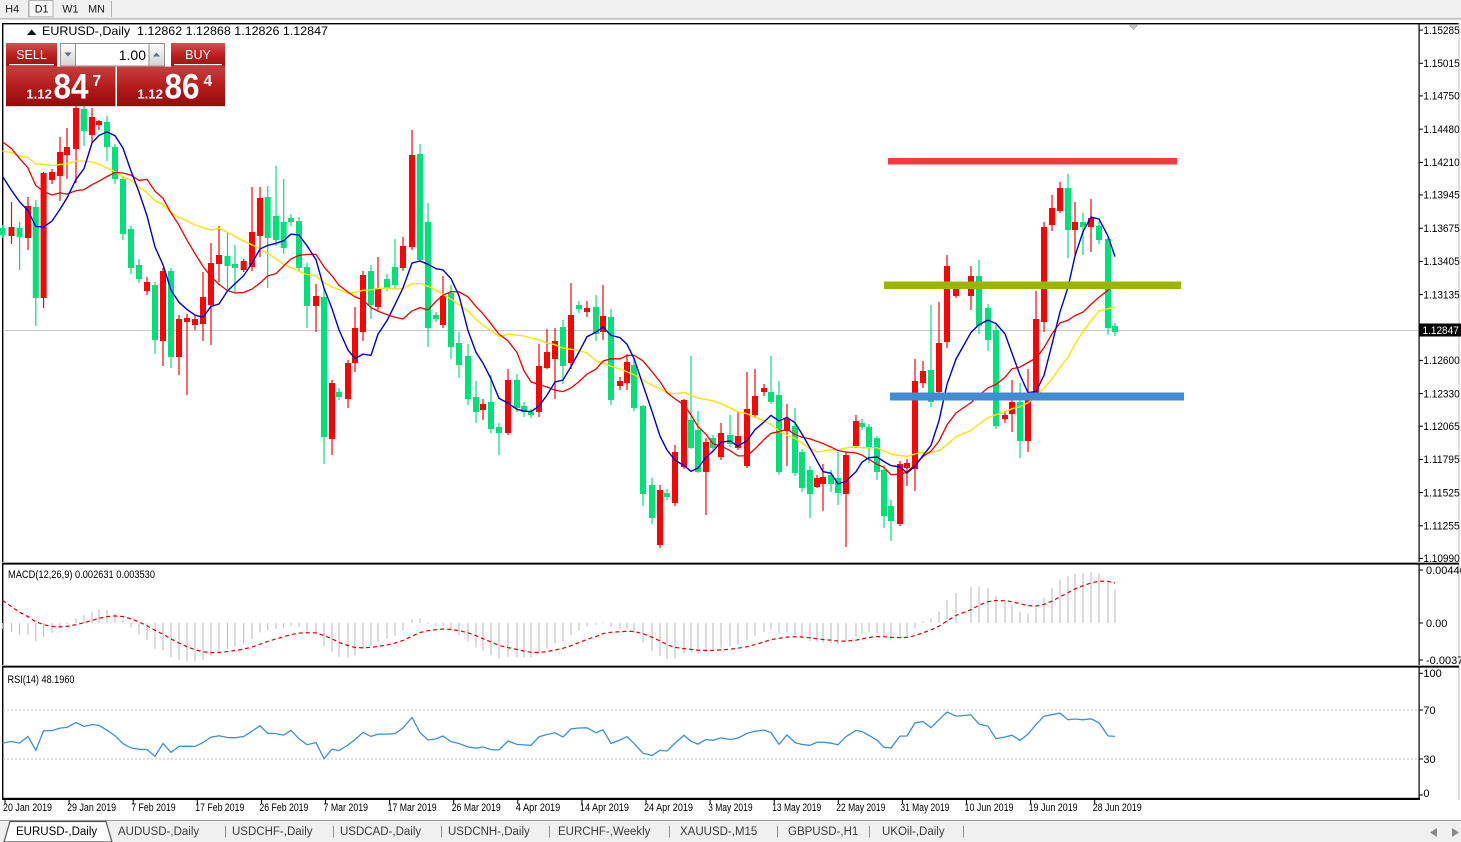 The image size is (1461, 842). I want to click on svg-text: 4 Apr 2019, so click(538, 808).